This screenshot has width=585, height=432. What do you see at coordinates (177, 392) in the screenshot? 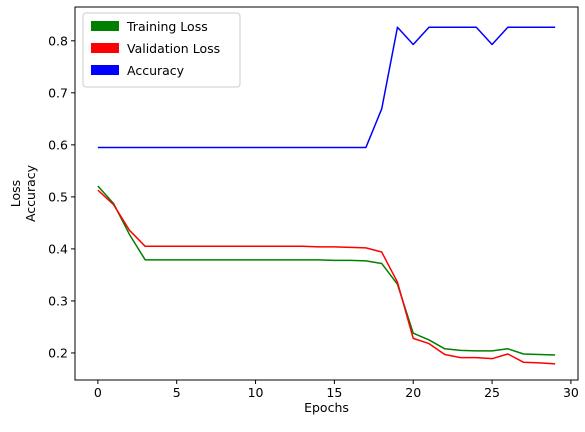
I see `x-tick-label: 5` at bounding box center [177, 392].